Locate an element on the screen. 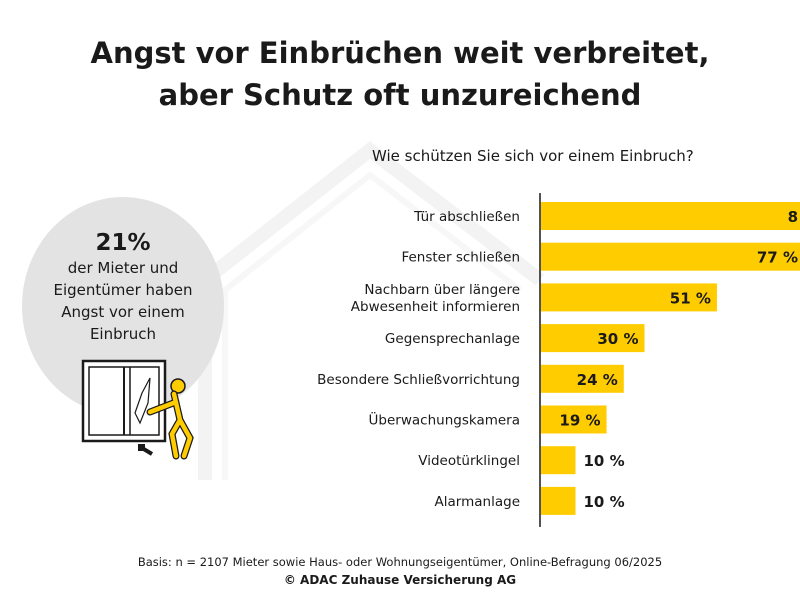 The image size is (800, 600). callout-percent: 21% is located at coordinates (123, 243).